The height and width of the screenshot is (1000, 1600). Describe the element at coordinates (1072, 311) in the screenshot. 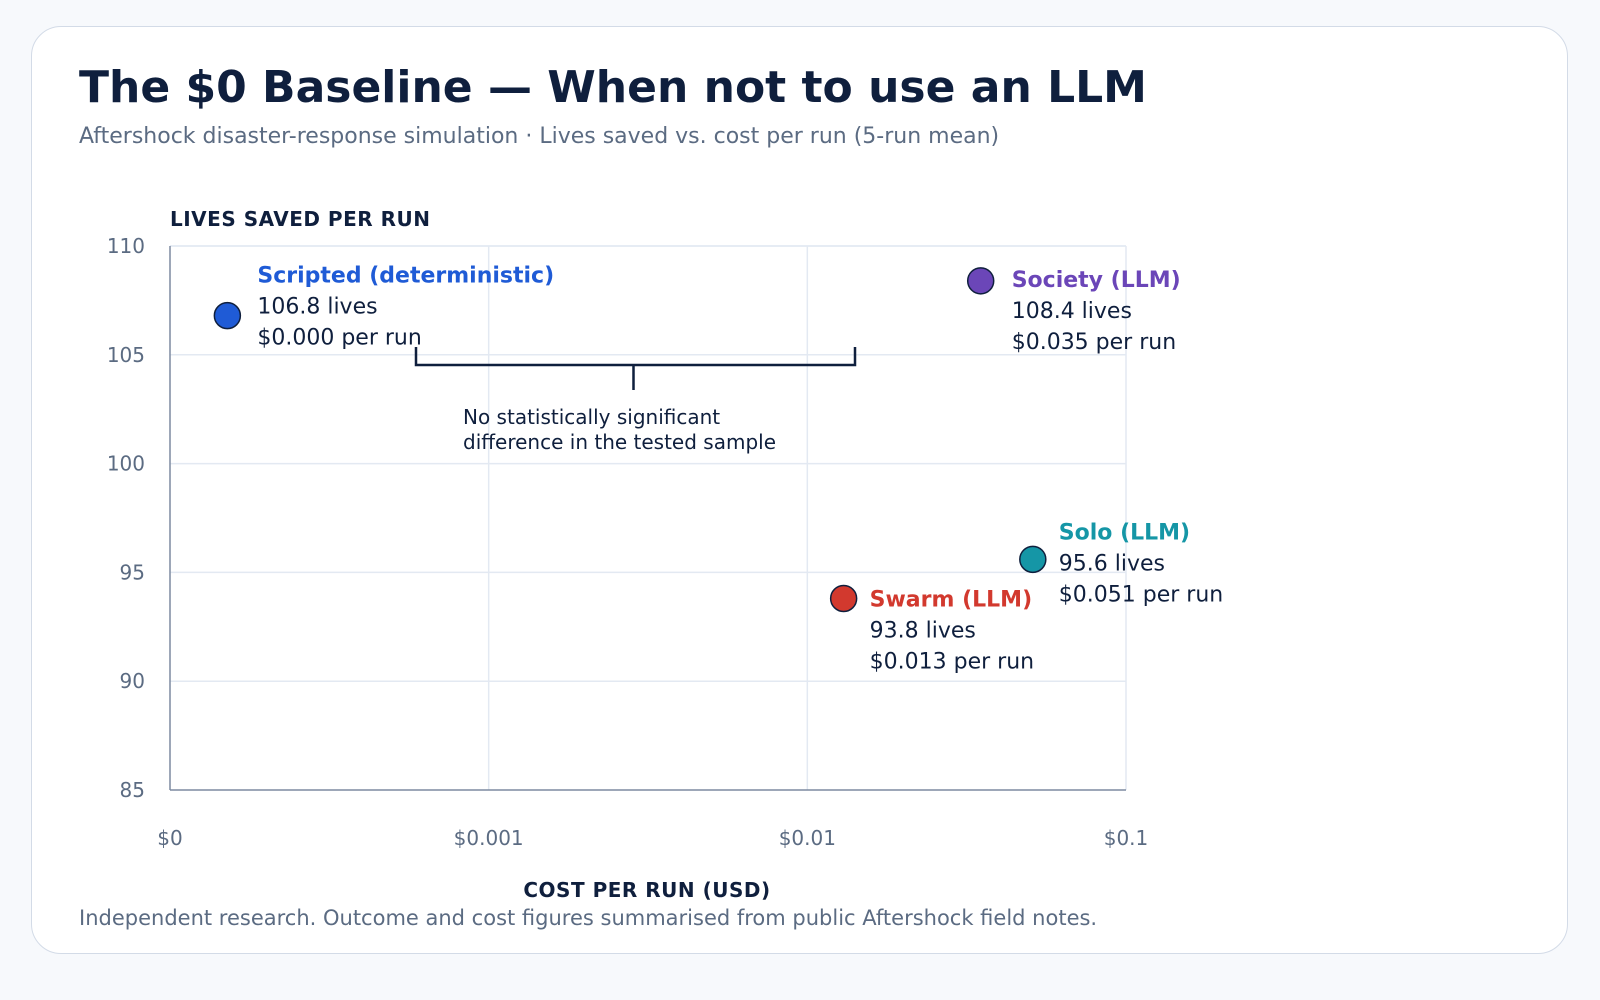

I see `point-lives-label: 108.4 lives` at that location.